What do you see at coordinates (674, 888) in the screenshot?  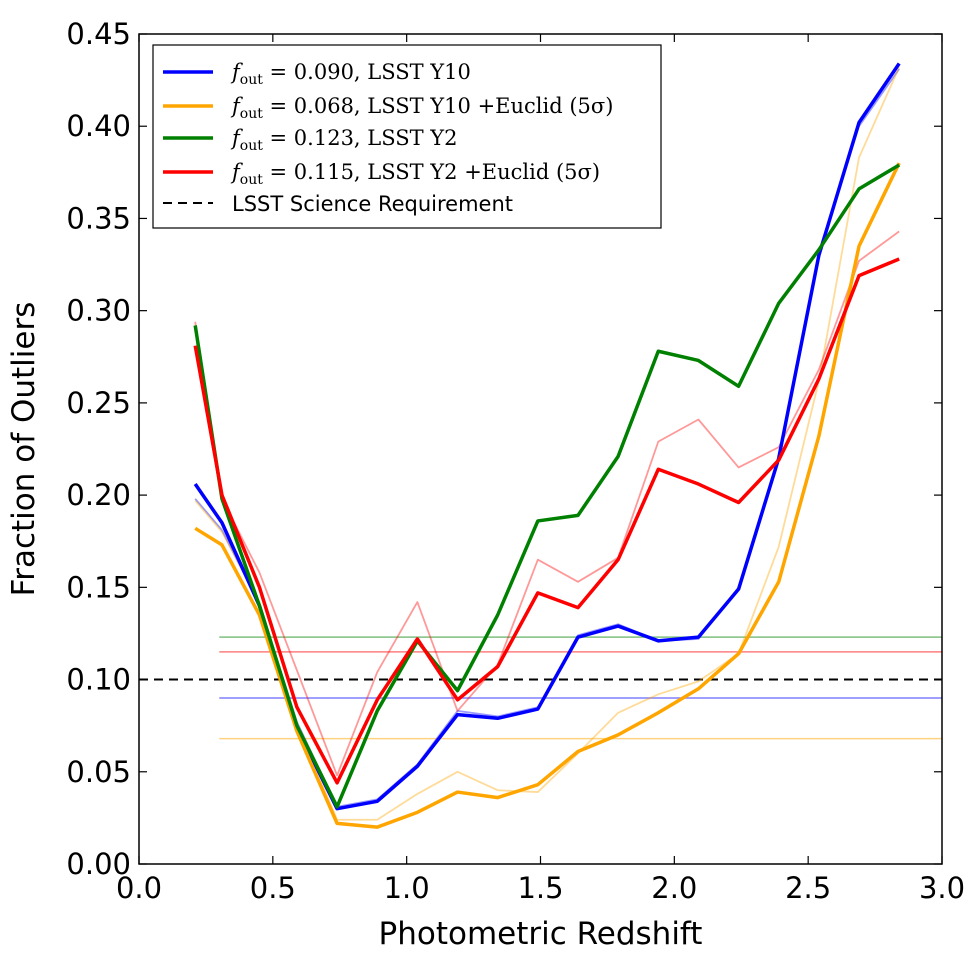 I see `x-tick-label: 2.0` at bounding box center [674, 888].